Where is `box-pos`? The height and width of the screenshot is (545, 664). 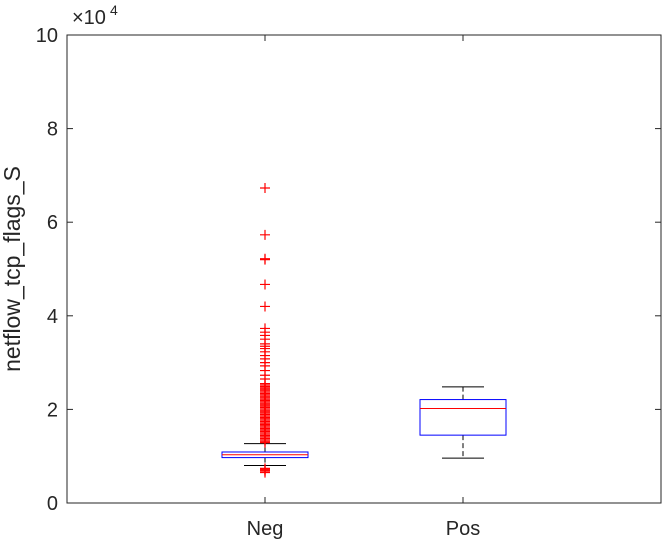 box-pos is located at coordinates (463, 422).